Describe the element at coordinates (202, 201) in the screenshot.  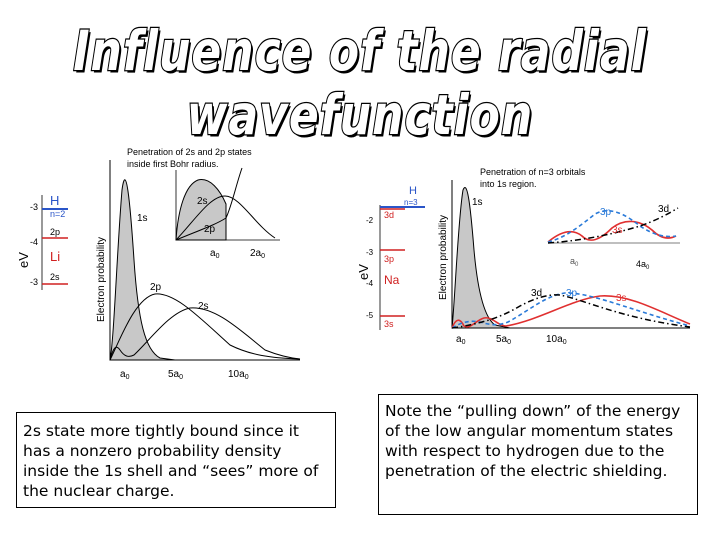
I see `left-inset-label-2s: 2s` at that location.